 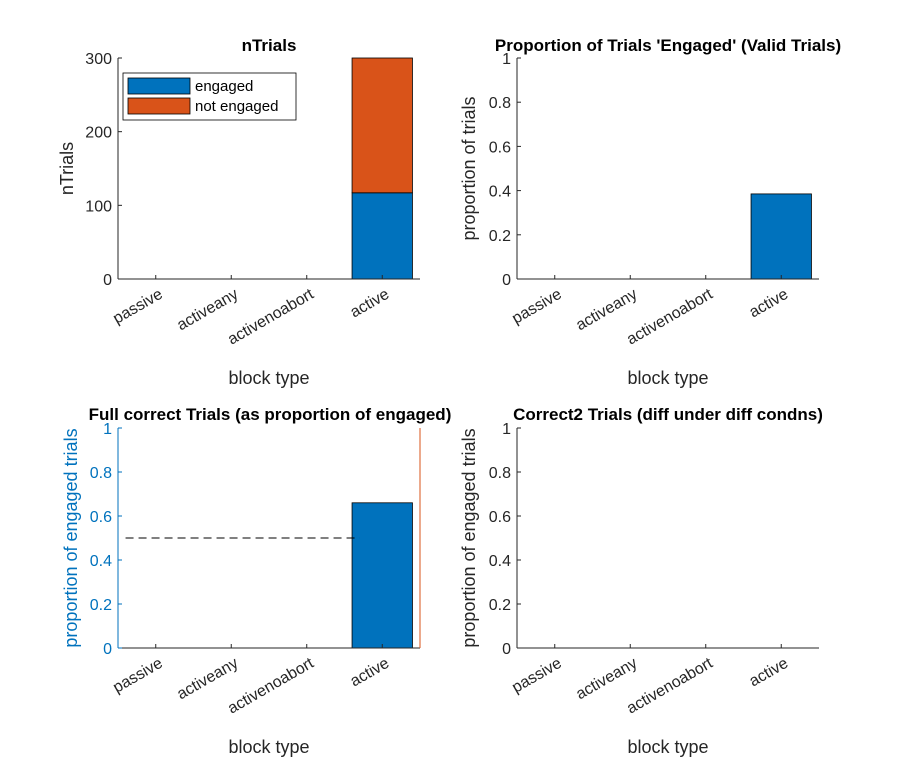 I want to click on y-tick-label: 200, so click(x=98, y=133).